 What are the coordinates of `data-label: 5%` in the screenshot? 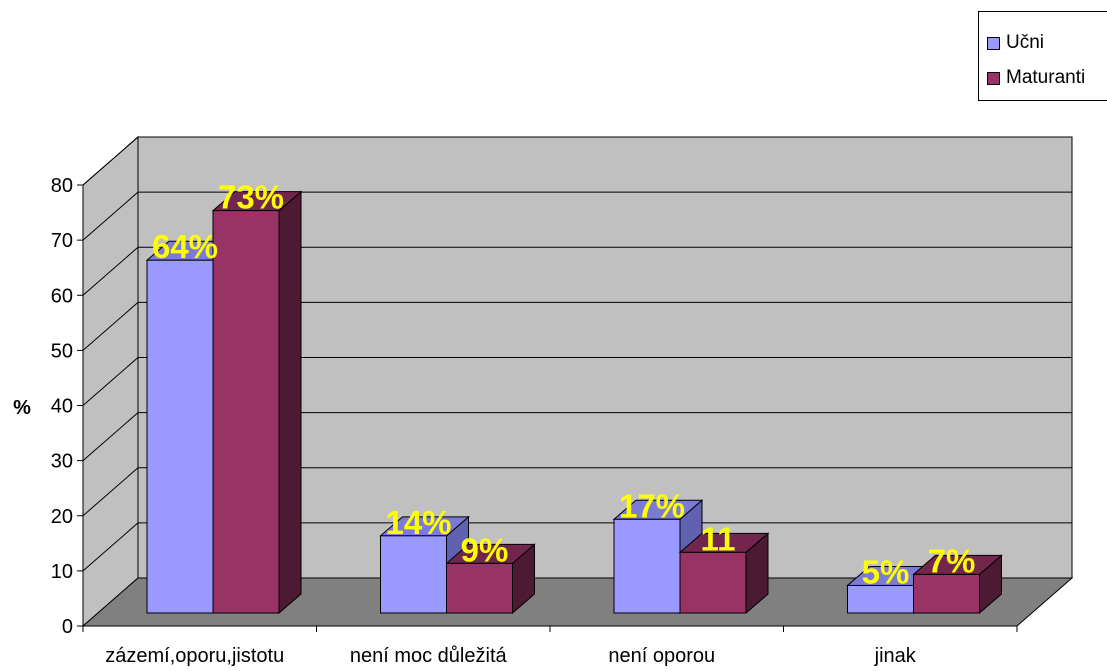 It's located at (886, 571).